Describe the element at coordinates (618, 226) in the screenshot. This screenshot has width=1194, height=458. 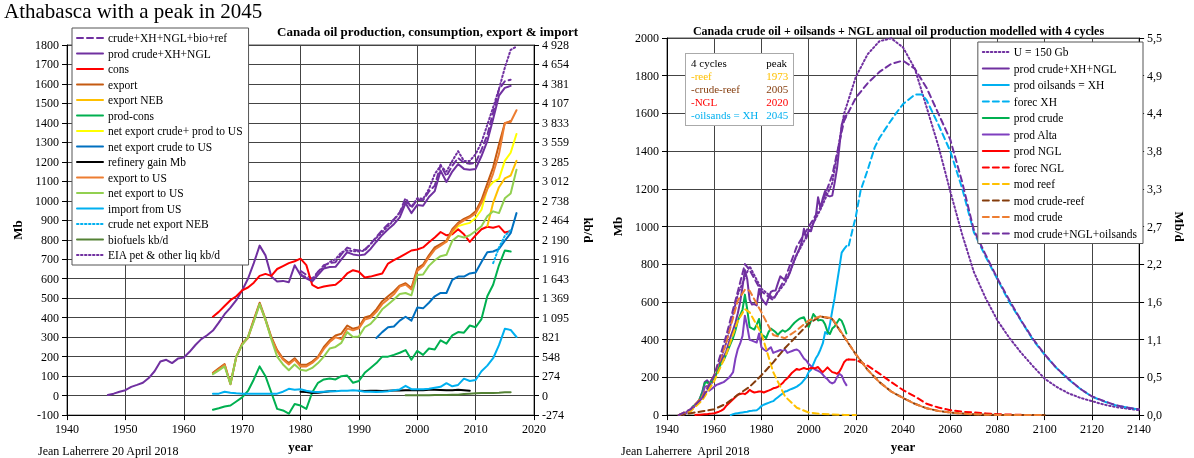
I see `y-axis-title: Mb` at that location.